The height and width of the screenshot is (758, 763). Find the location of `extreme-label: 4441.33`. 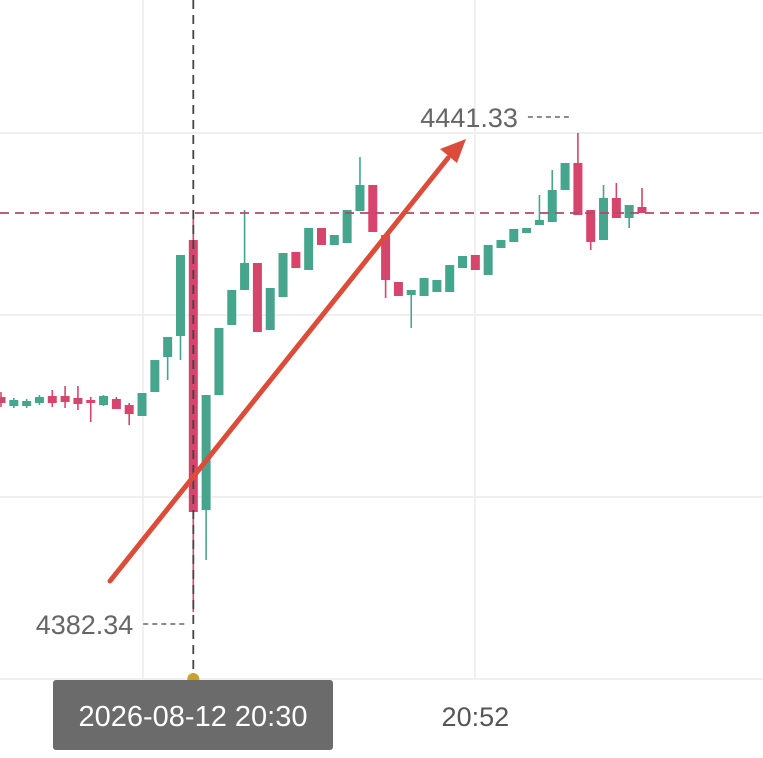

extreme-label: 4441.33 is located at coordinates (469, 118).